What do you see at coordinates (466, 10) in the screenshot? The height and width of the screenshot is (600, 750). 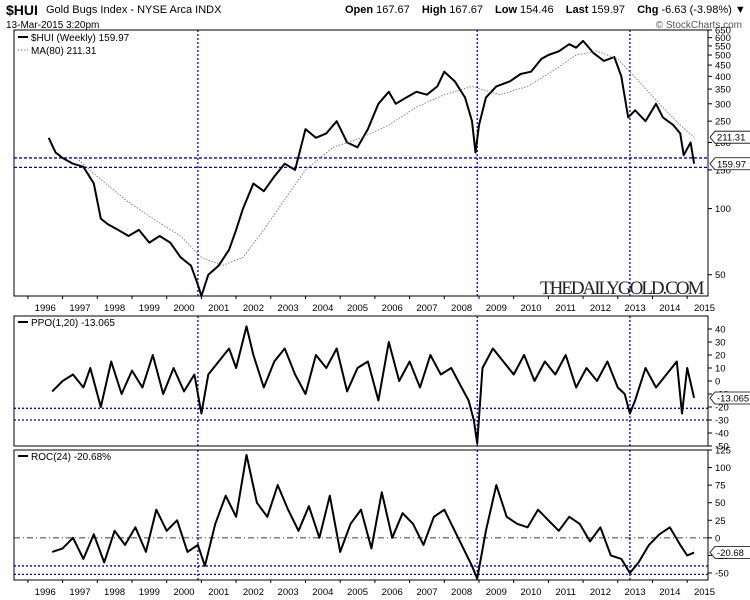 I see `high-value: 167.67` at bounding box center [466, 10].